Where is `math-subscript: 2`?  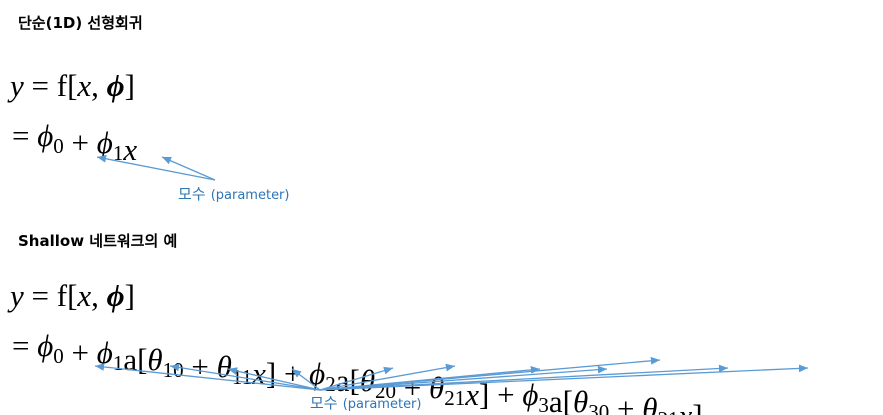
math-subscript: 2 is located at coordinates (330, 384).